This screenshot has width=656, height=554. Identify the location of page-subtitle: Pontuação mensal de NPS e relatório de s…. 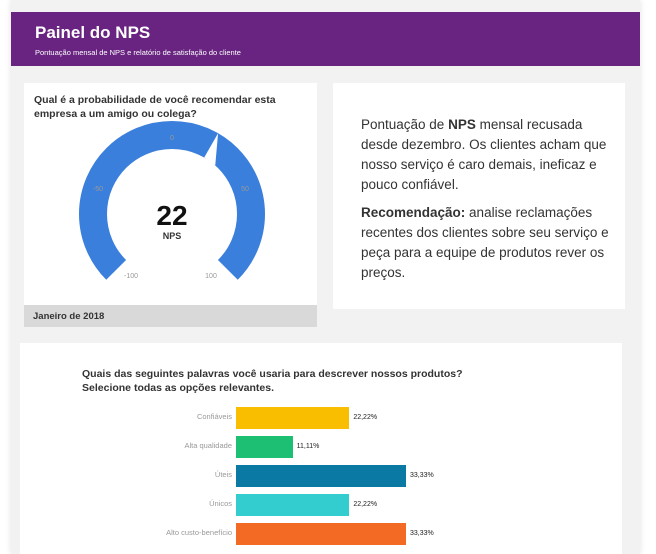
(138, 52).